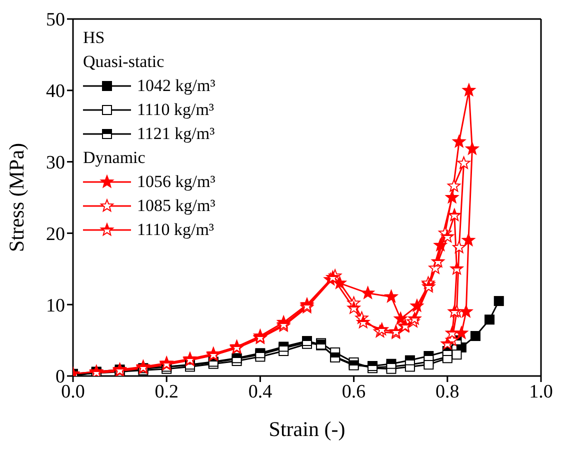 The width and height of the screenshot is (562, 466). What do you see at coordinates (448, 391) in the screenshot?
I see `x-tick-label: 0.8` at bounding box center [448, 391].